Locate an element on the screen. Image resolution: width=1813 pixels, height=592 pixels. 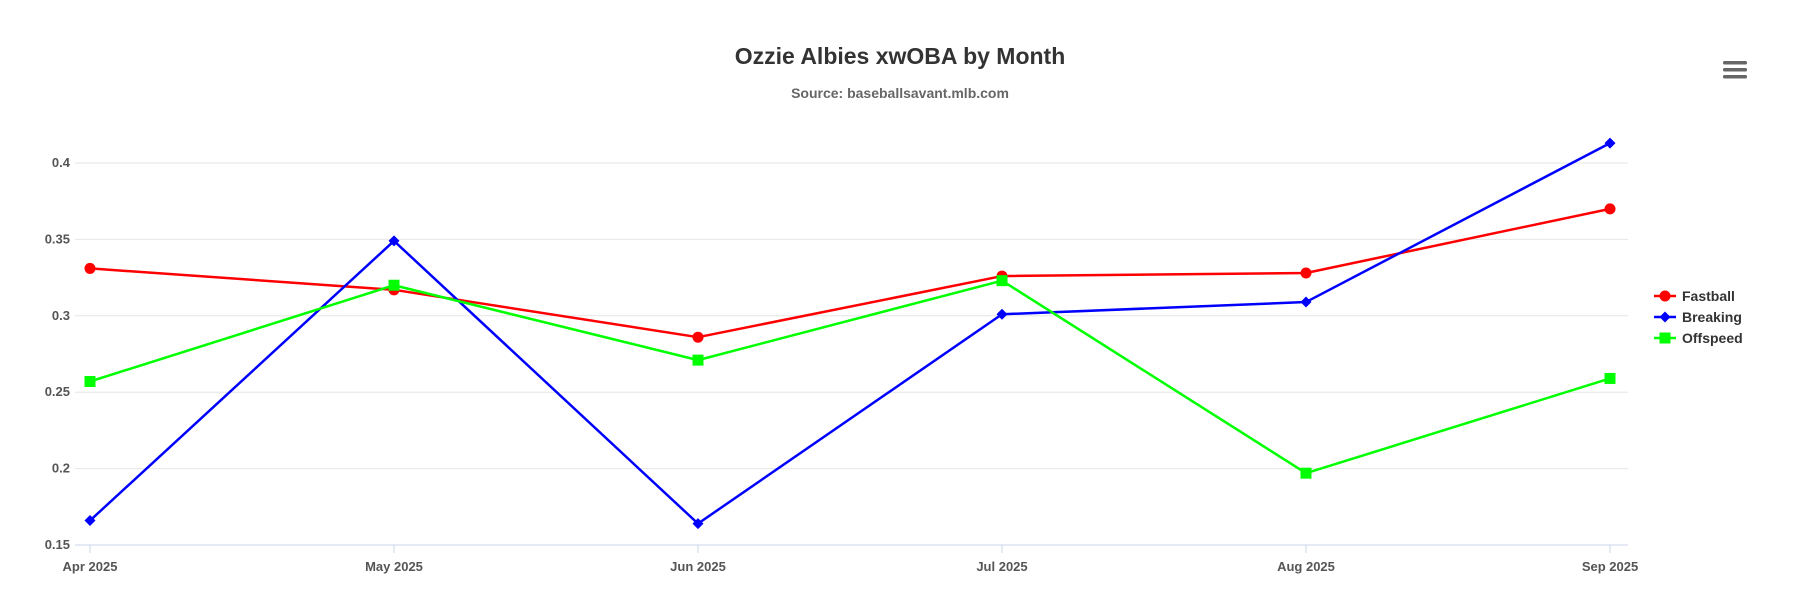
legend-item-fastball: Fastball is located at coordinates (1694, 296).